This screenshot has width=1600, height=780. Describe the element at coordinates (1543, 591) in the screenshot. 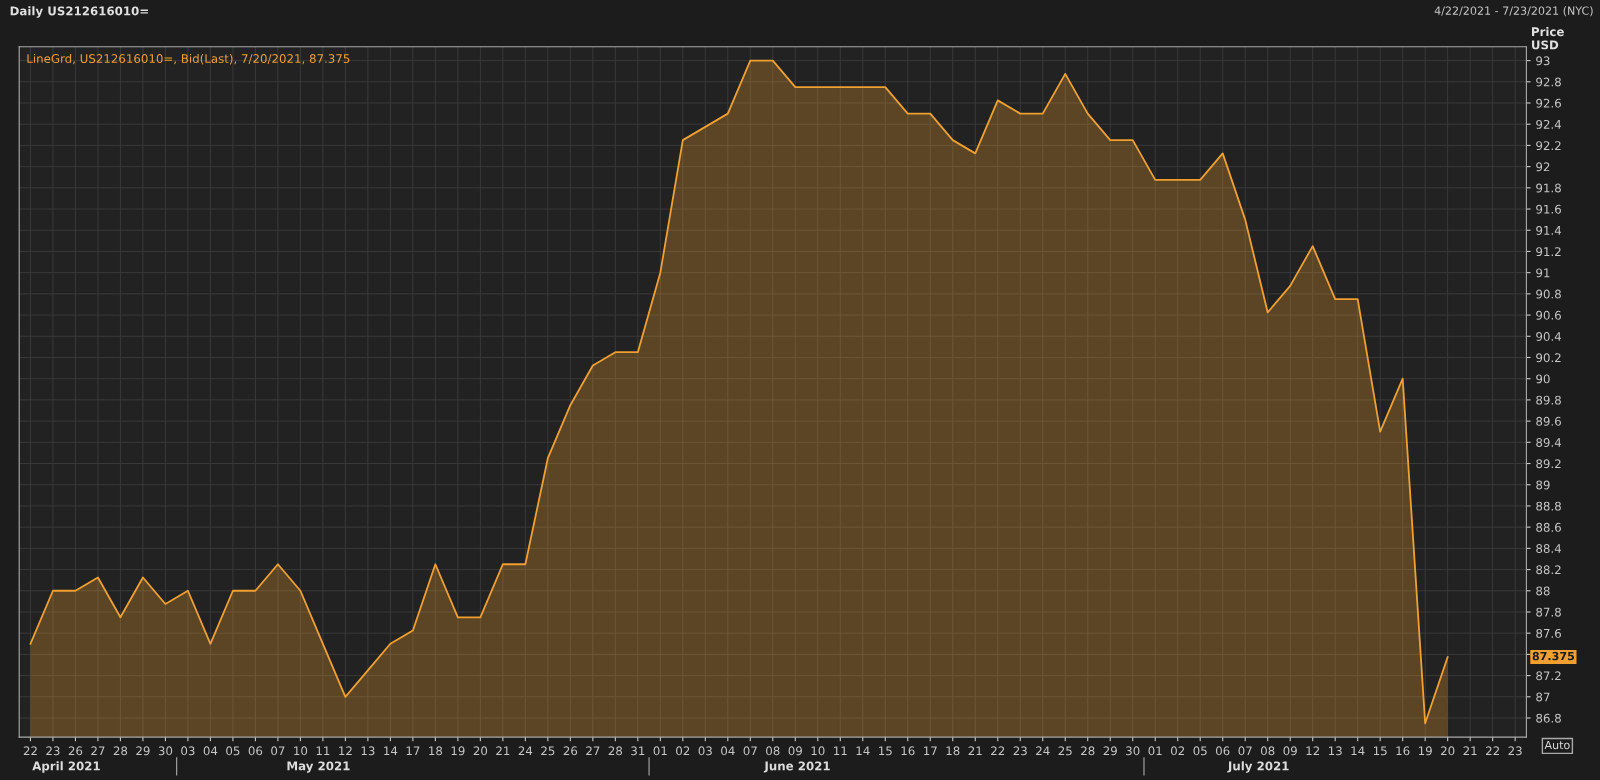

I see `y-tick-label: 88` at that location.